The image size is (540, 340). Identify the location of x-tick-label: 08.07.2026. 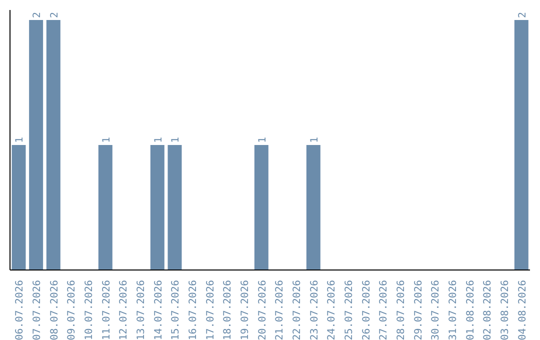
(54, 310).